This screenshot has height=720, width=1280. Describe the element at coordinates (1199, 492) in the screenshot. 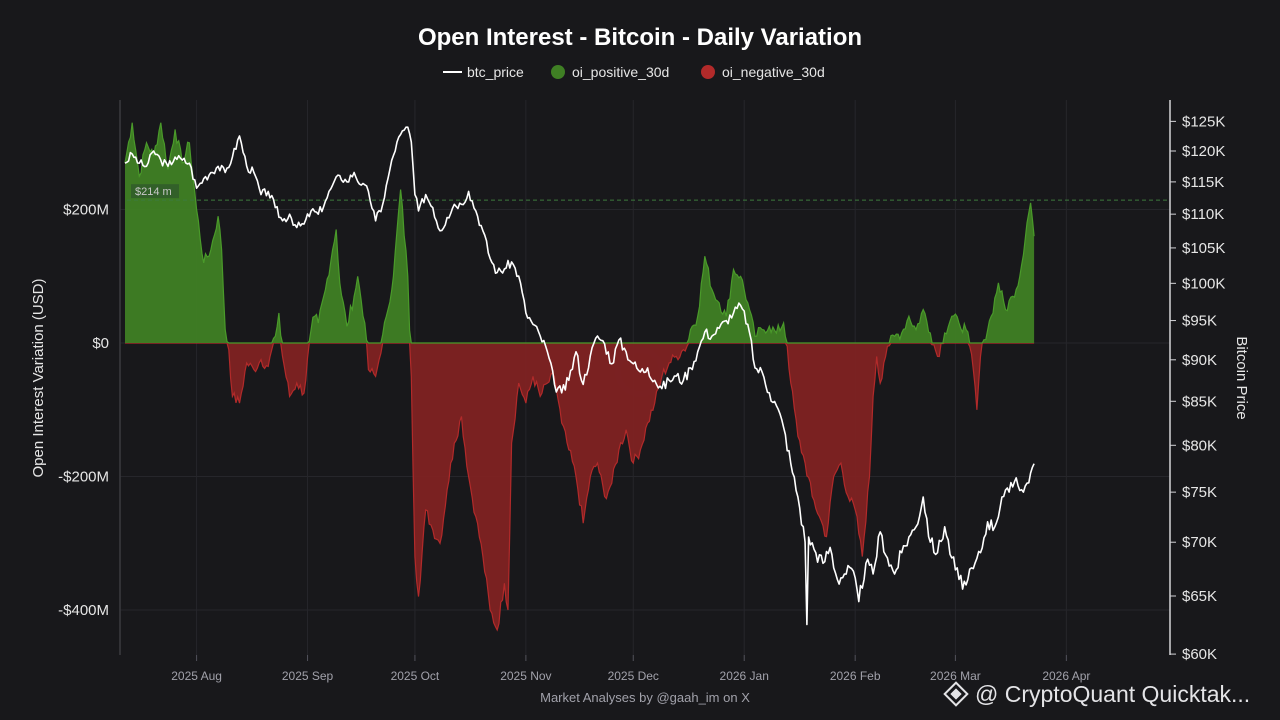

I see `right-tick-label: $75K` at that location.